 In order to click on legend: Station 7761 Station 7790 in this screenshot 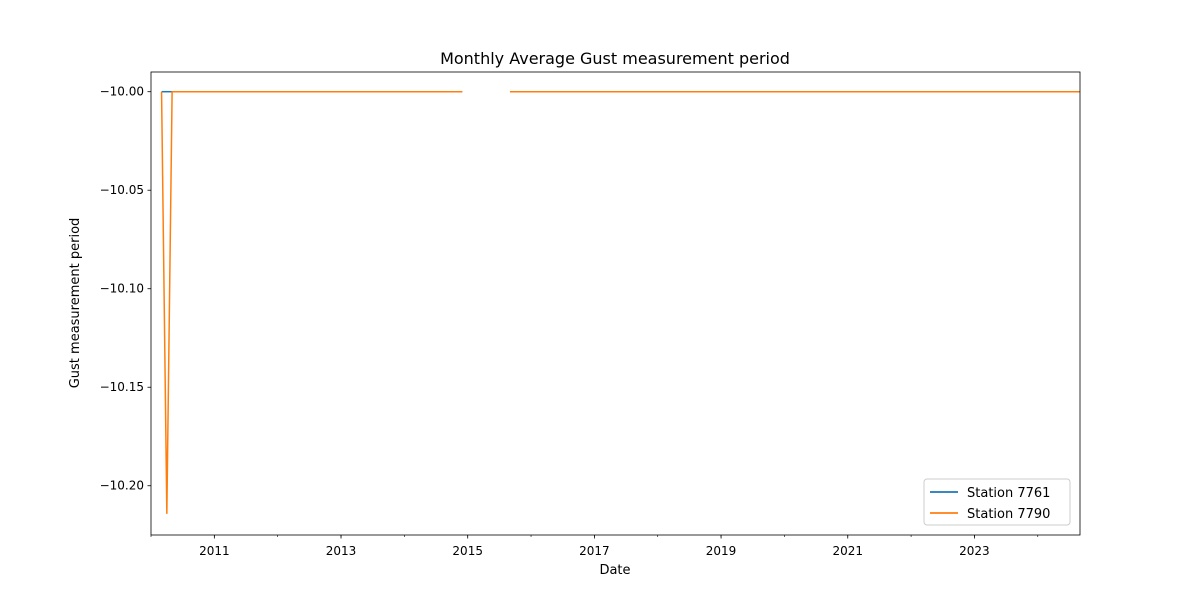, I will do `click(997, 502)`.